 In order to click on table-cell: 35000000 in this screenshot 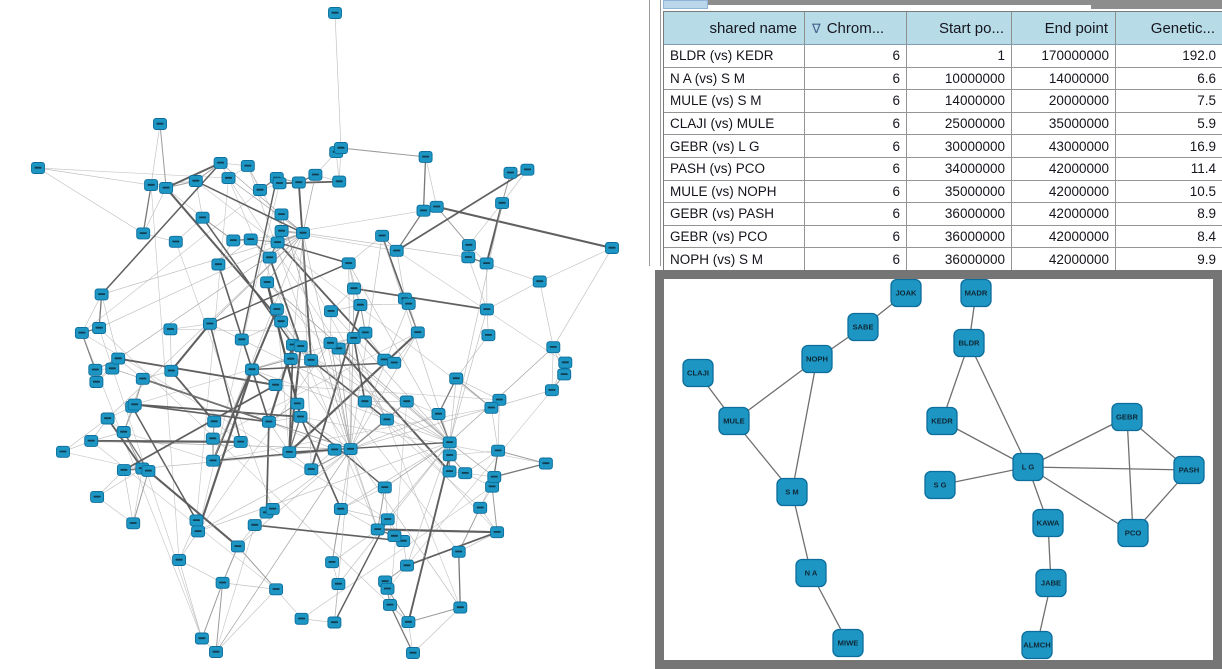, I will do `click(1064, 123)`.